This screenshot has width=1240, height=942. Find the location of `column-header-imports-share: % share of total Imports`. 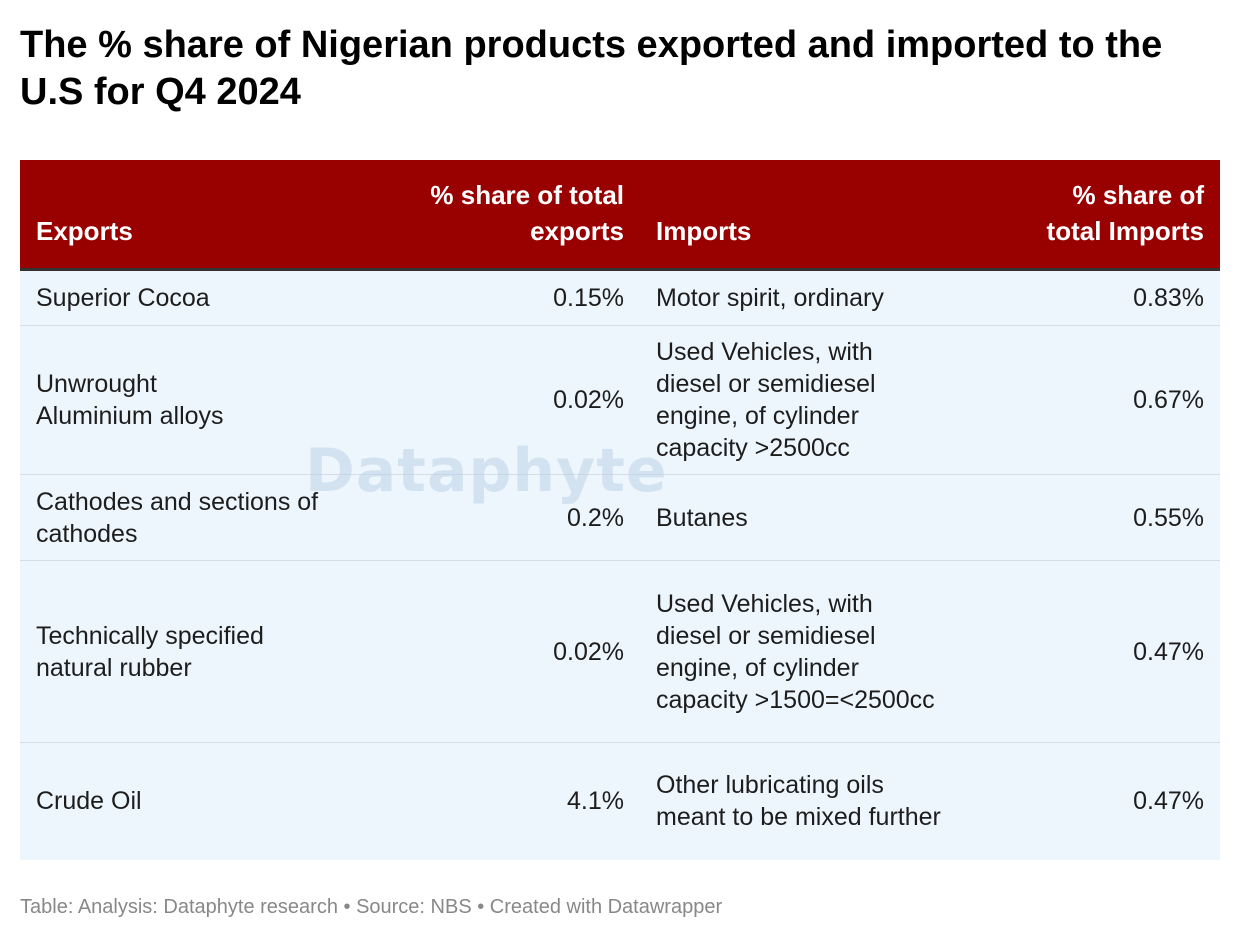

column-header-imports-share: % share of total Imports is located at coordinates (1110, 215).